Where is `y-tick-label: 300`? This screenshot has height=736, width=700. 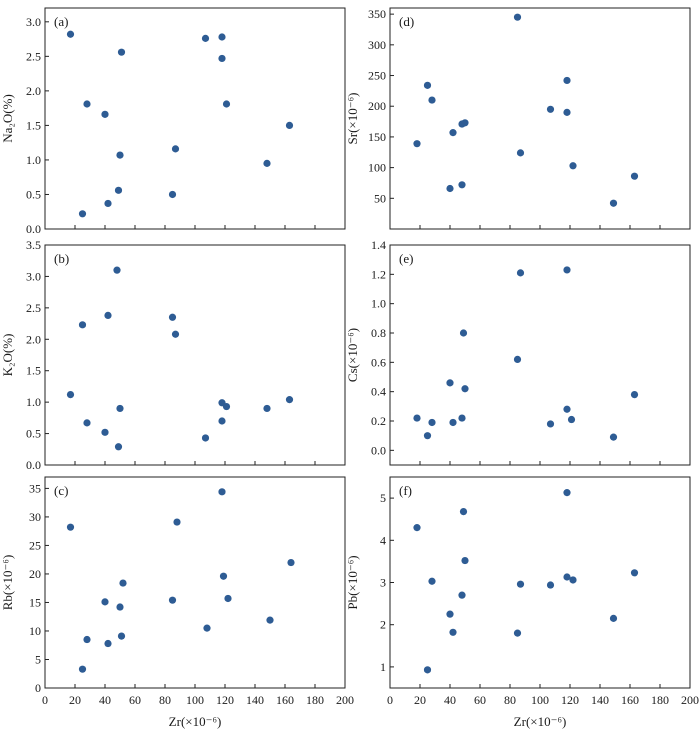 y-tick-label: 300 is located at coordinates (377, 45).